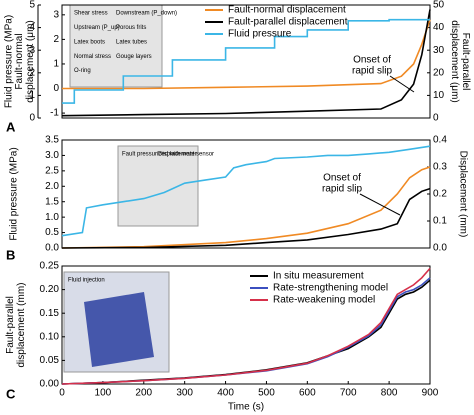 The width and height of the screenshot is (474, 415). Describe the element at coordinates (119, 329) in the screenshot. I see `fault-plane` at that location.